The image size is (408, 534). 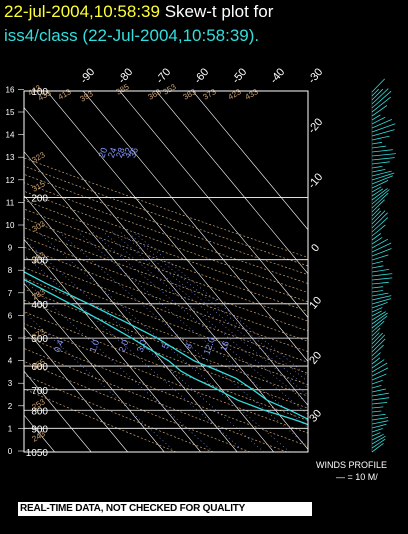 I want to click on mixing-ratio-label: 20, so click(x=103, y=152).